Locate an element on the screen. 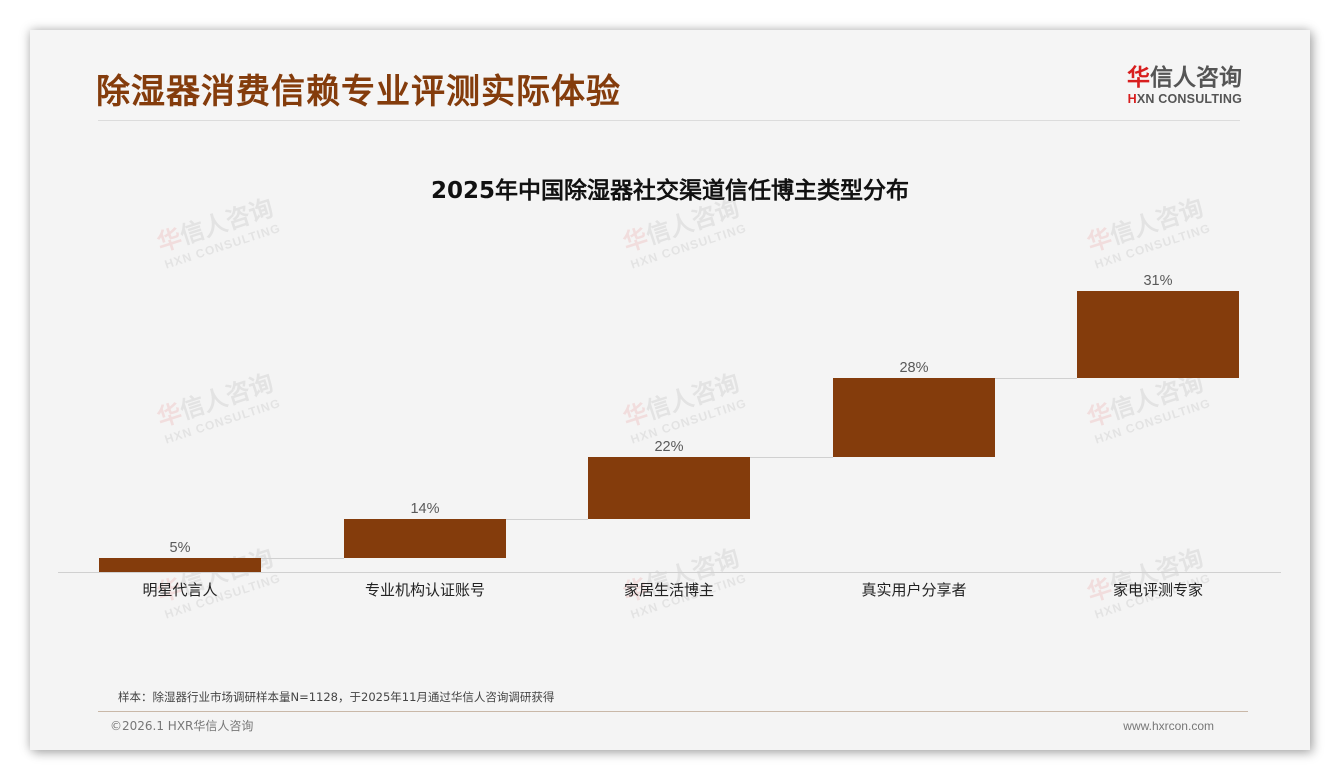 This screenshot has height=780, width=1340. header-divider is located at coordinates (669, 120).